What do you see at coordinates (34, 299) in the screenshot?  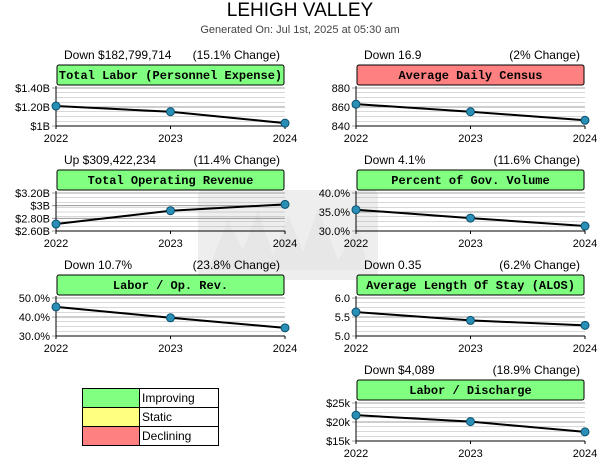 I see `y-tick-label: 50.0%` at bounding box center [34, 299].